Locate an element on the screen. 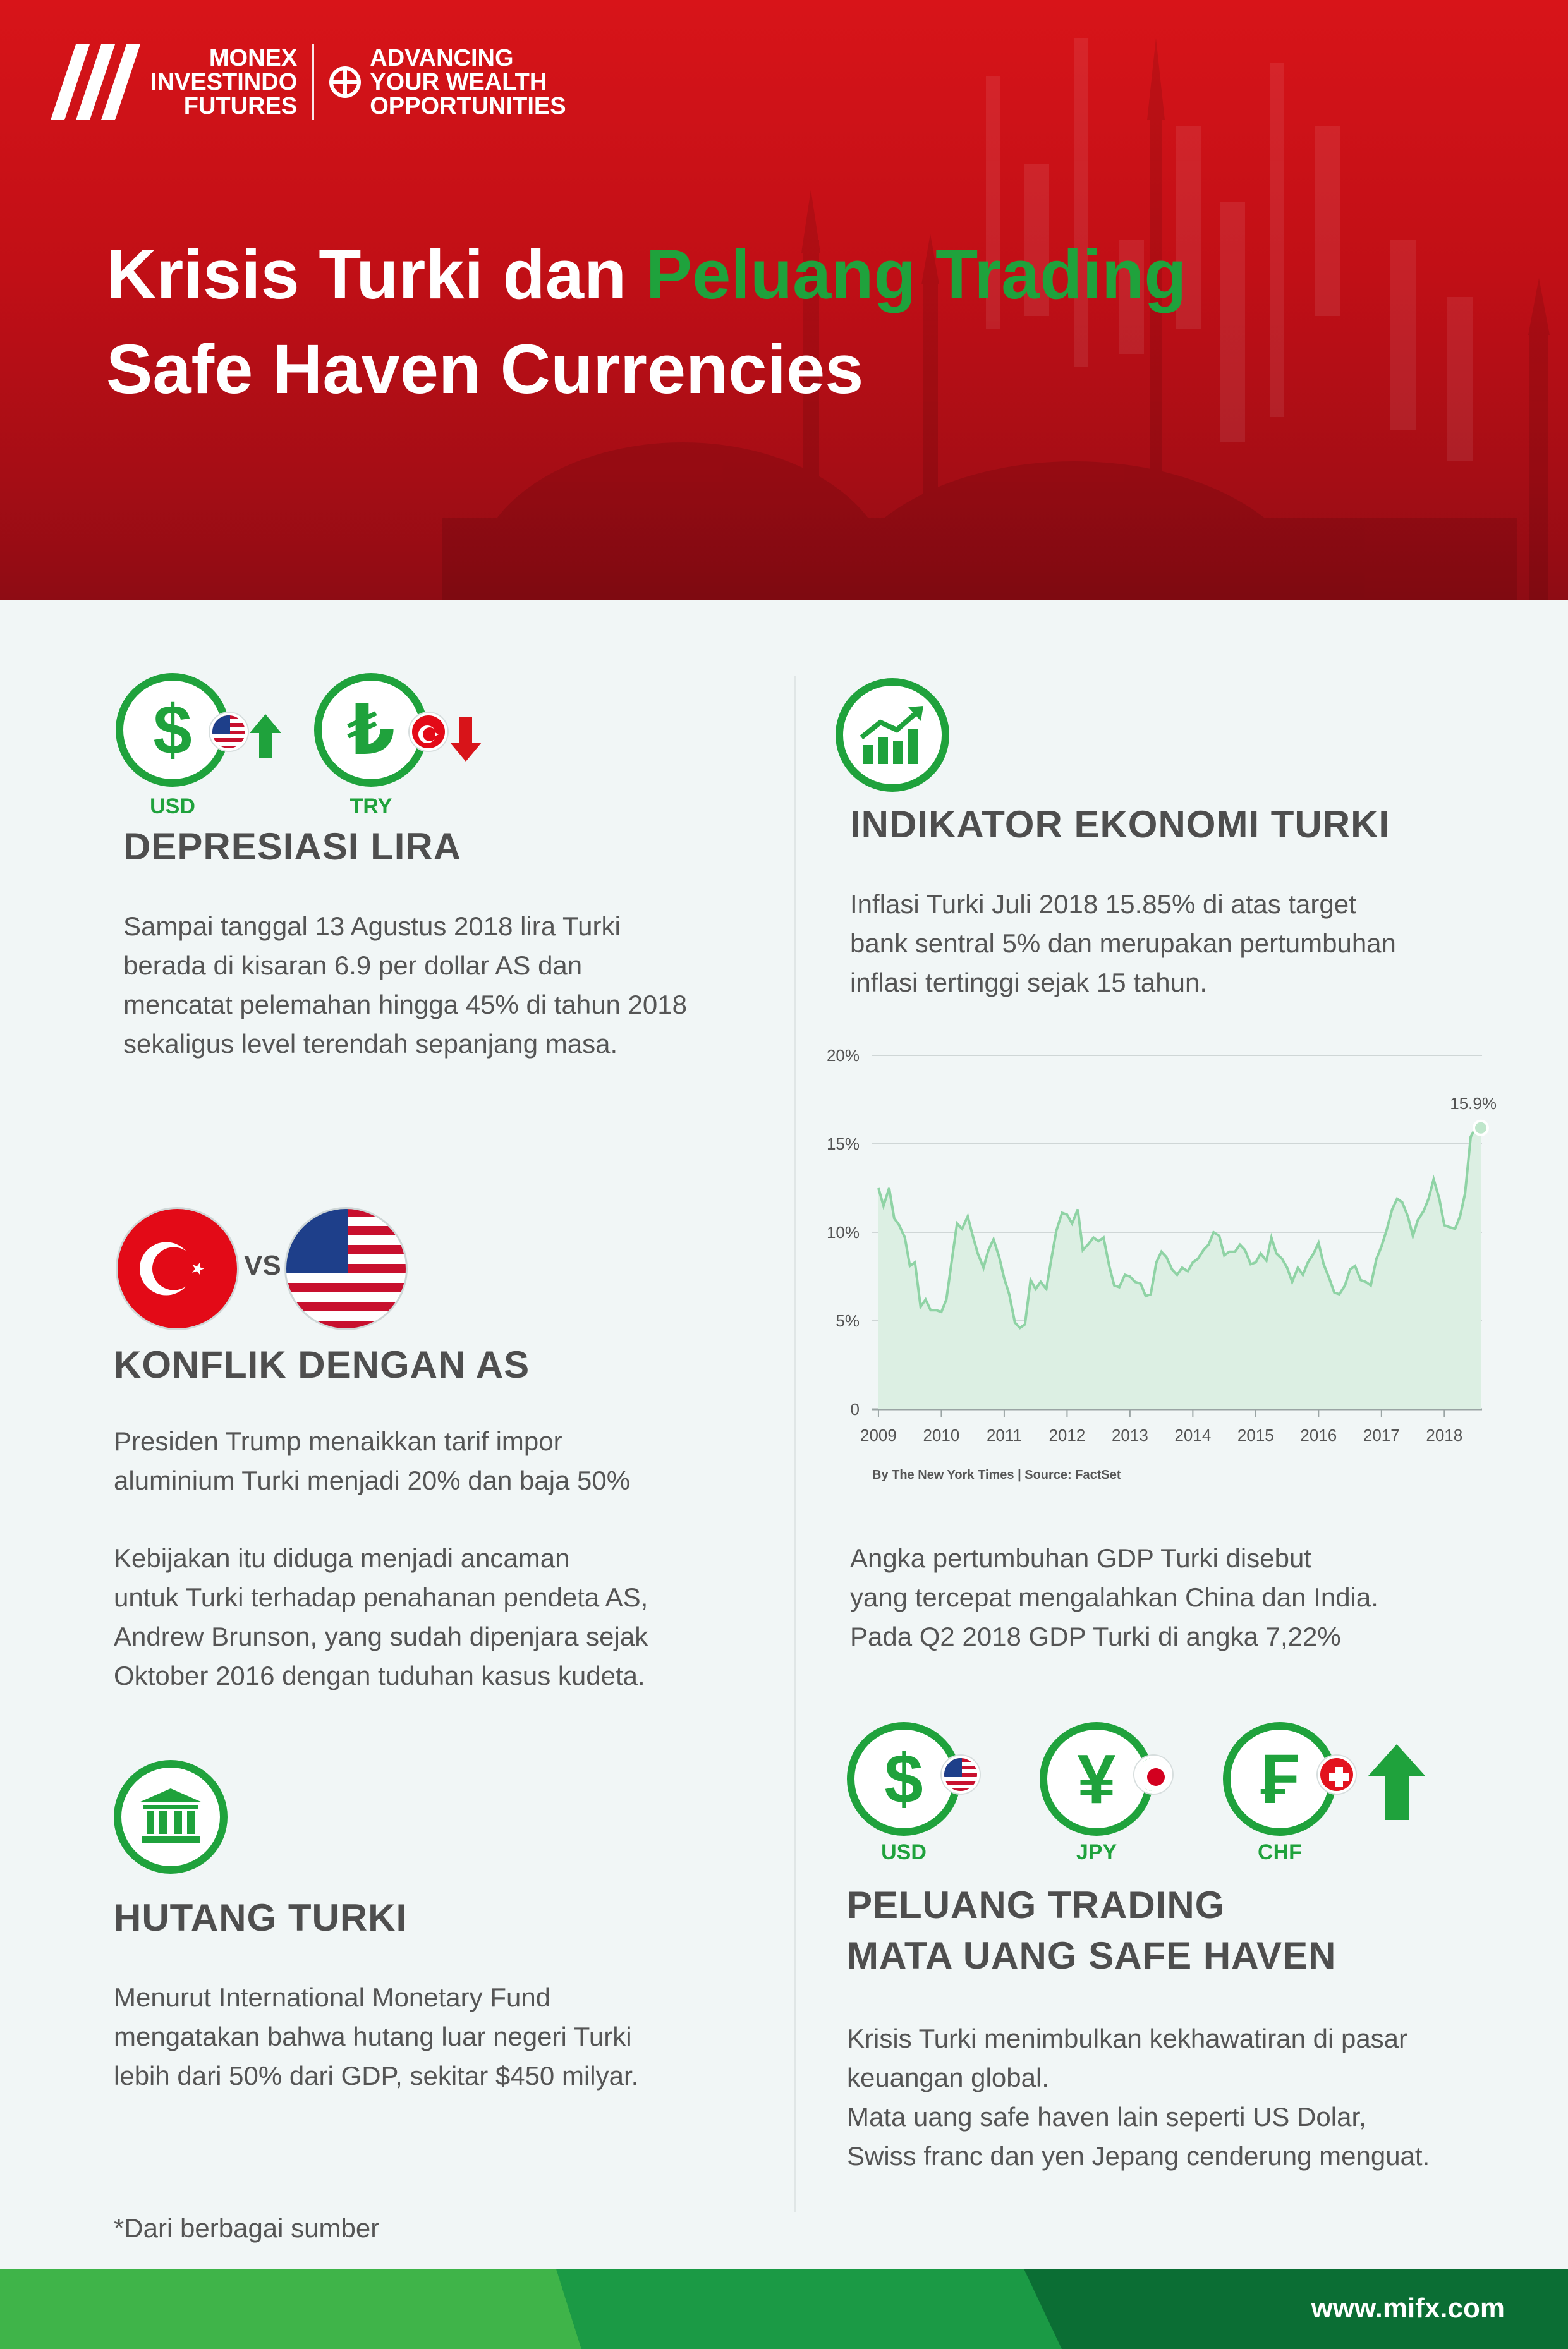 The height and width of the screenshot is (2349, 1568). japan-flag-mini-icon is located at coordinates (1153, 1775).